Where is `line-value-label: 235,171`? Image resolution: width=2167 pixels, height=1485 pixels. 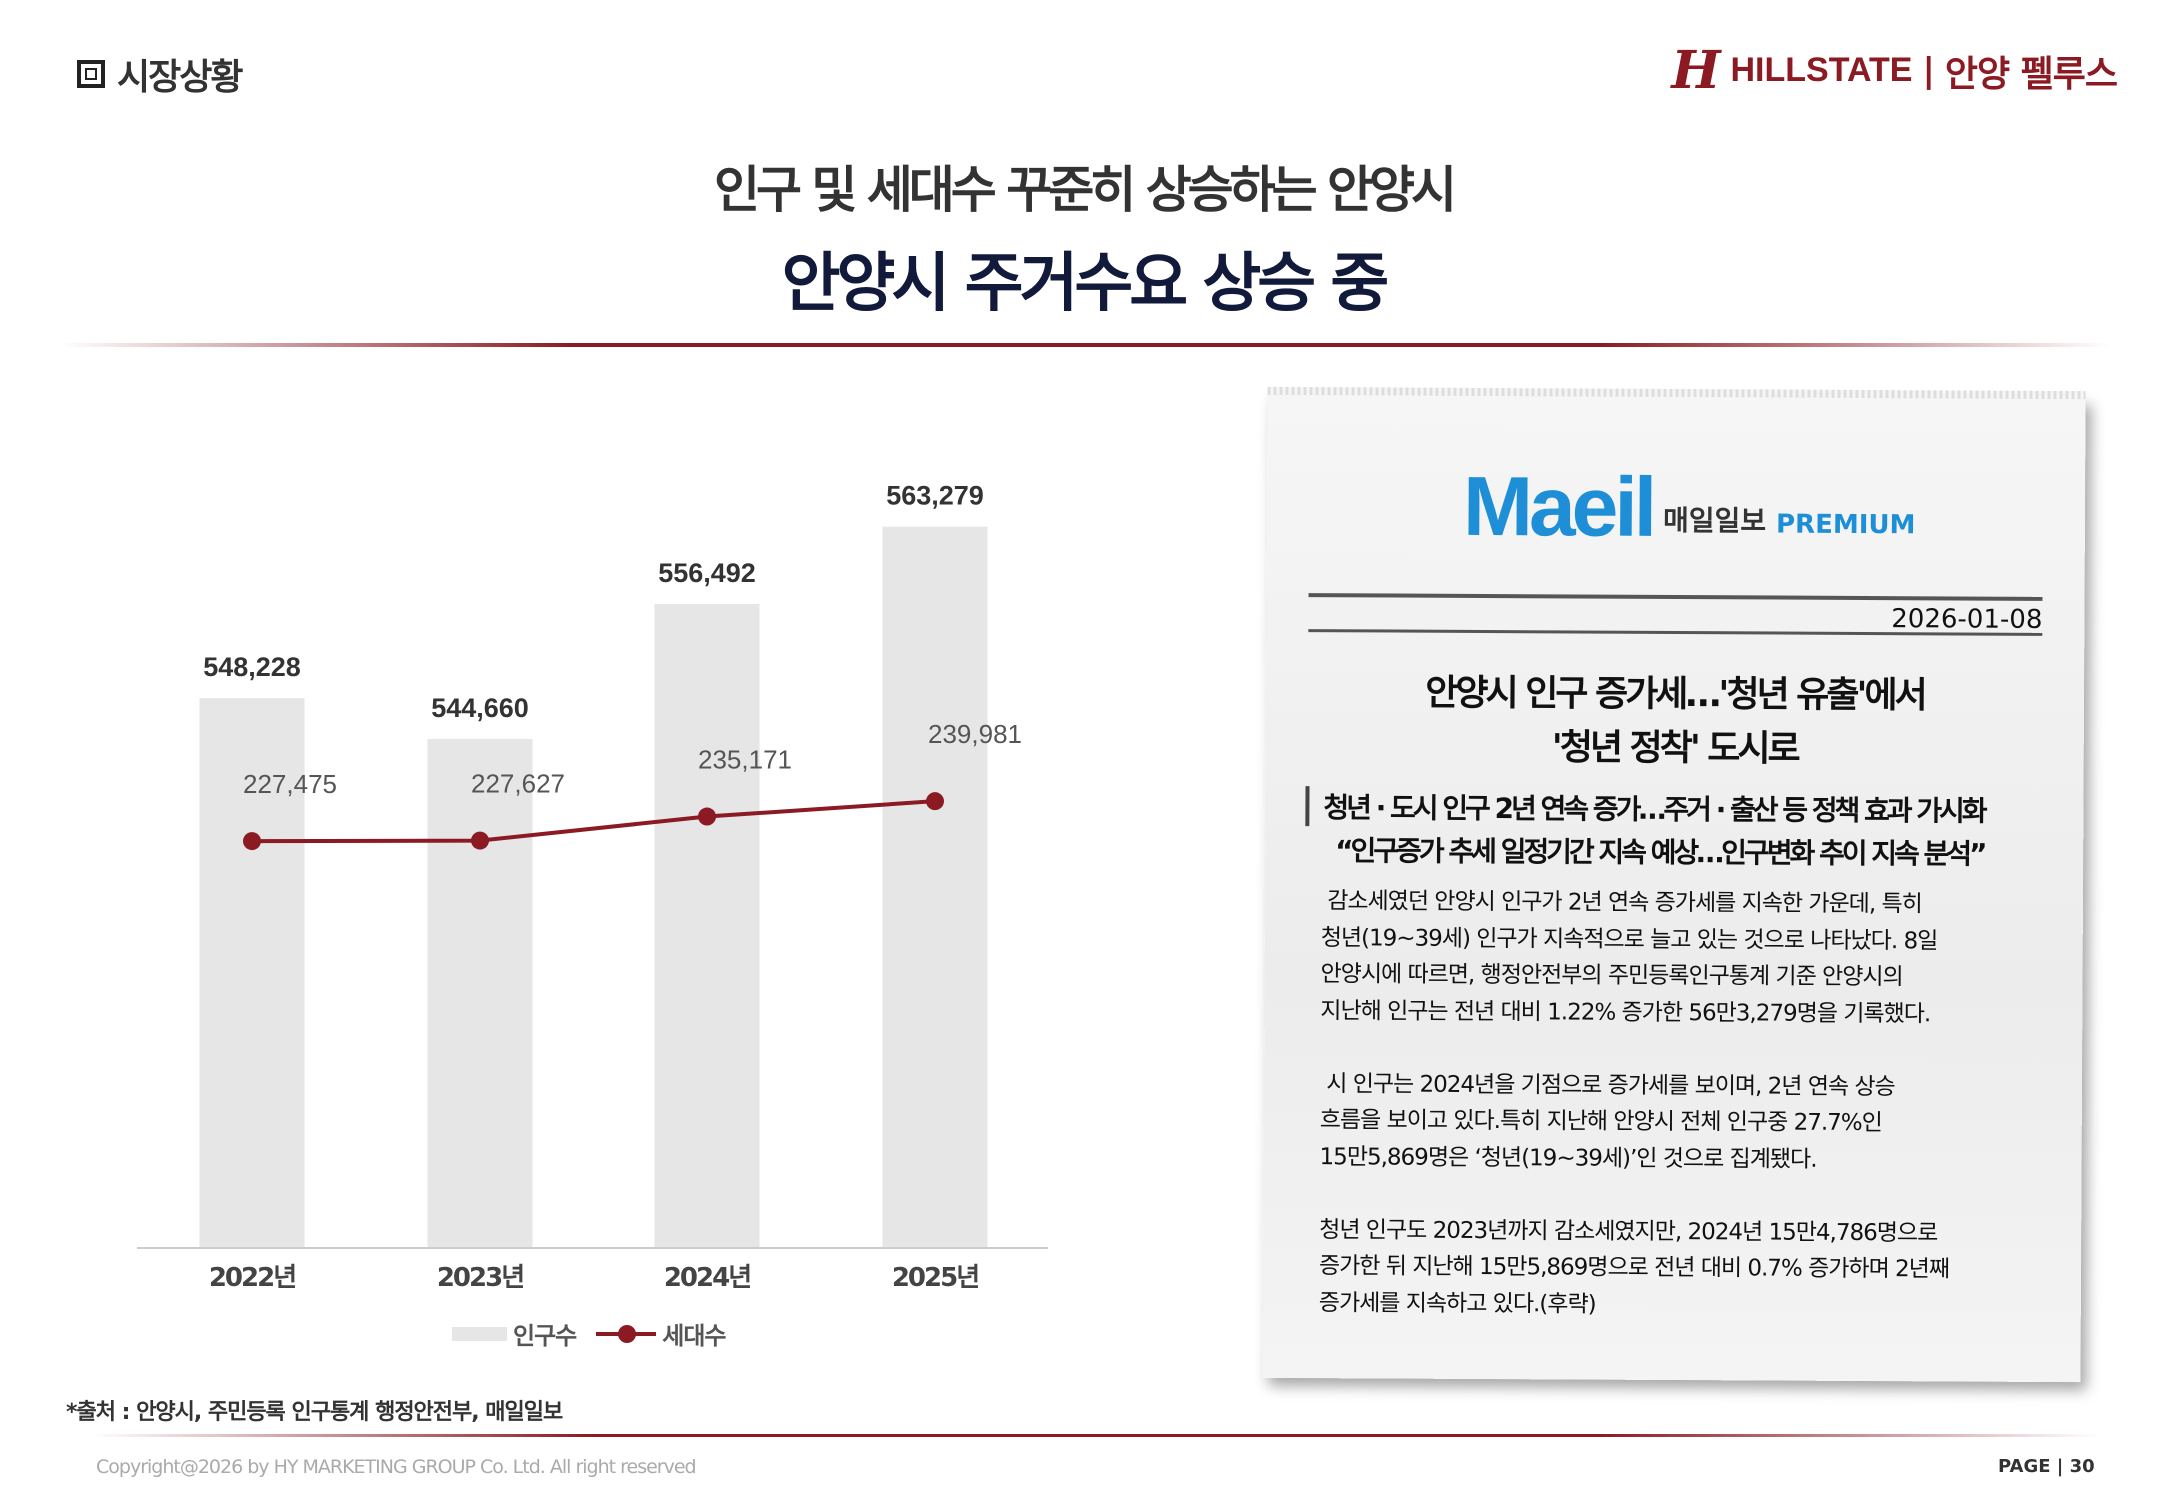 line-value-label: 235,171 is located at coordinates (745, 760).